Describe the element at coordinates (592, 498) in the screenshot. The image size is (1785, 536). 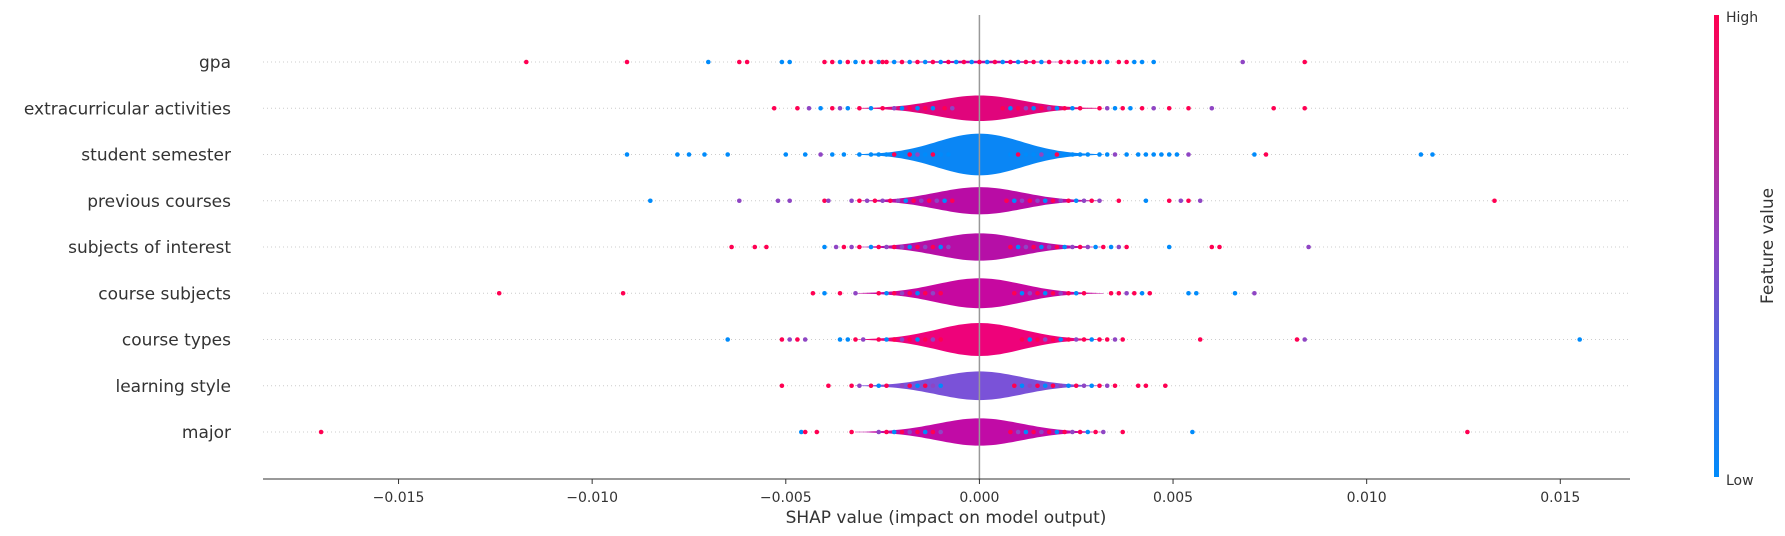
I see `x-tick-label: −0.010` at that location.